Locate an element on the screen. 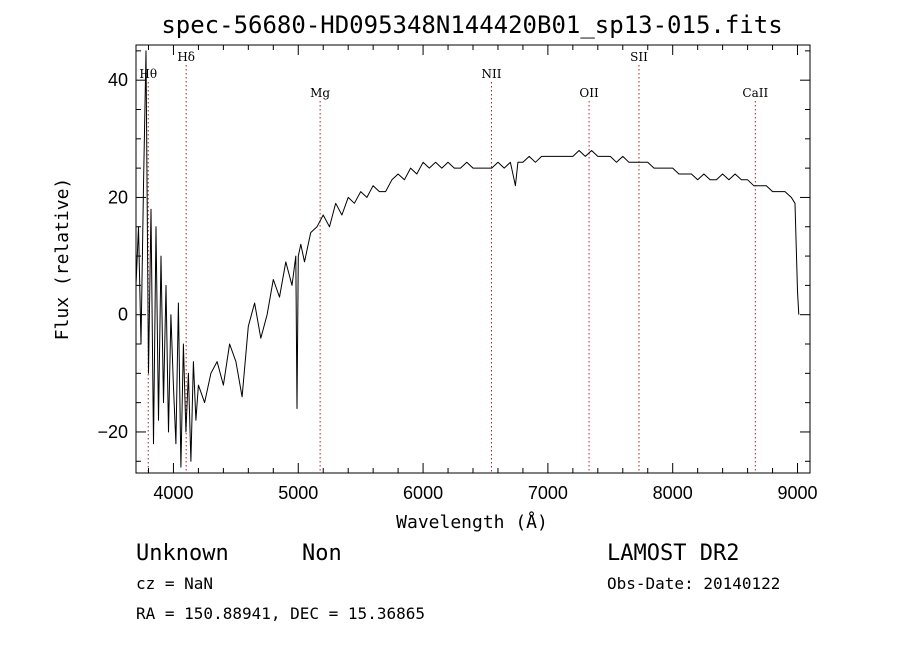  y-tick-label: 20 is located at coordinates (118, 197).